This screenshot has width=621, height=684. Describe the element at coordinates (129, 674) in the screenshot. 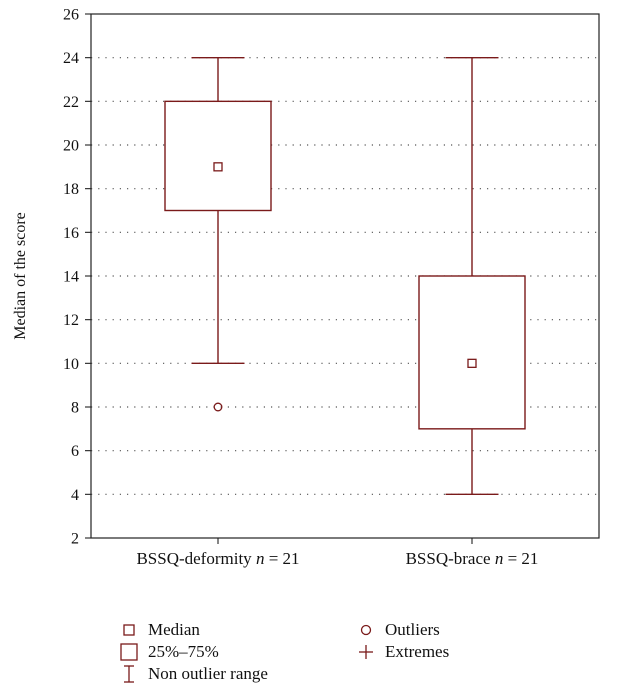

I see `whisker-icon` at that location.